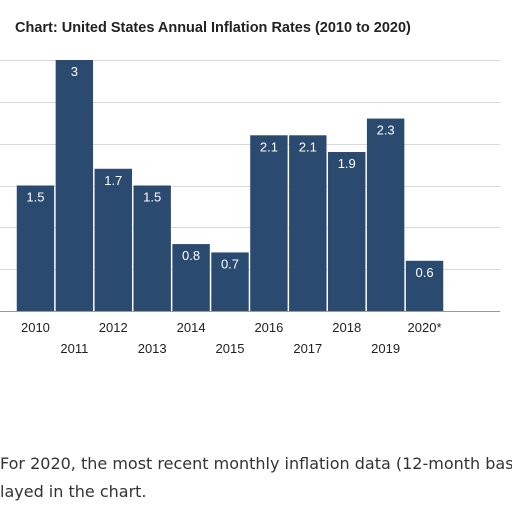  What do you see at coordinates (35, 248) in the screenshot?
I see `bar-2010` at bounding box center [35, 248].